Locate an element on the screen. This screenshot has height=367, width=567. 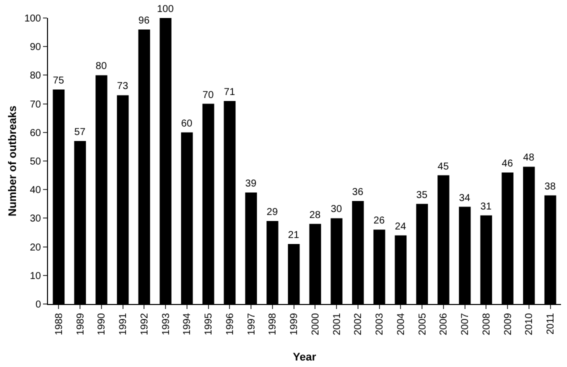
y-tick-label: 0 is located at coordinates (38, 305).